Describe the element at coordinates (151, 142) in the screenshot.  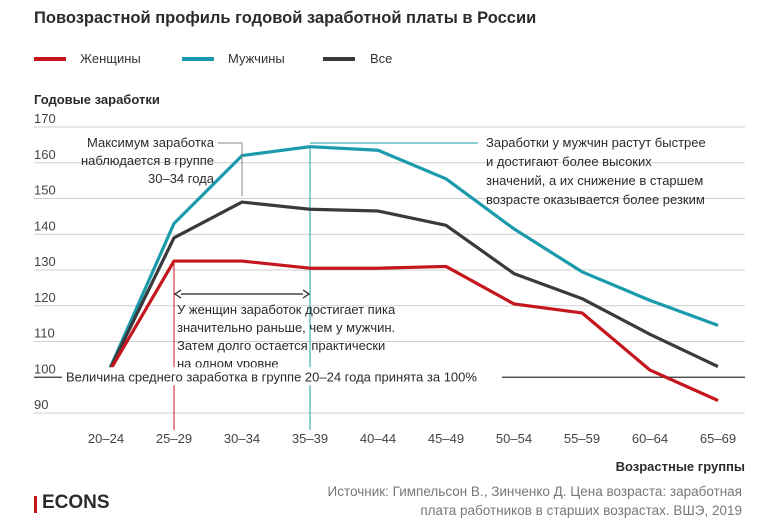
I see `max-earnings-note-line: Максимум заработка` at that location.